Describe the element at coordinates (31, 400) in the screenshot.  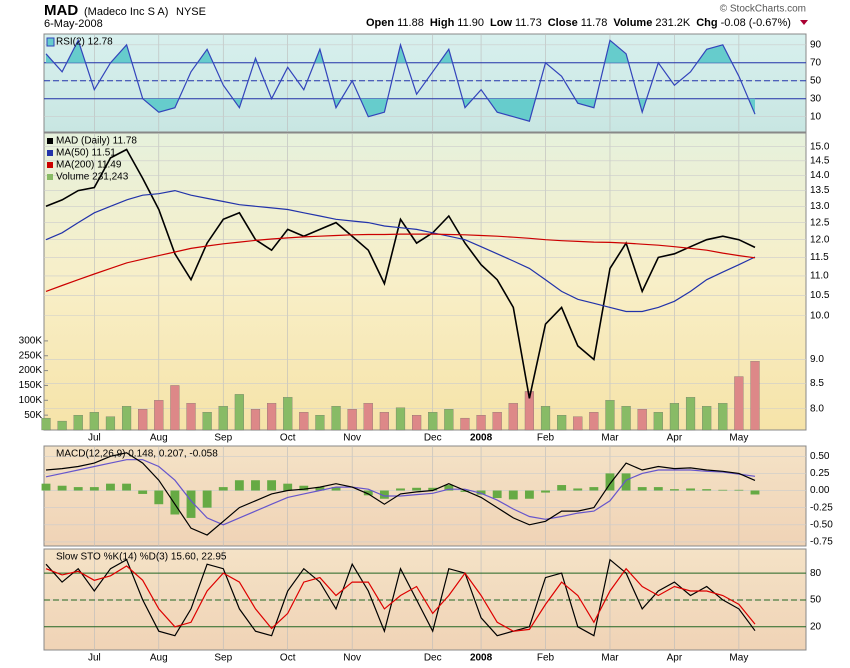
I see `y2-tick-label: 100K` at that location.